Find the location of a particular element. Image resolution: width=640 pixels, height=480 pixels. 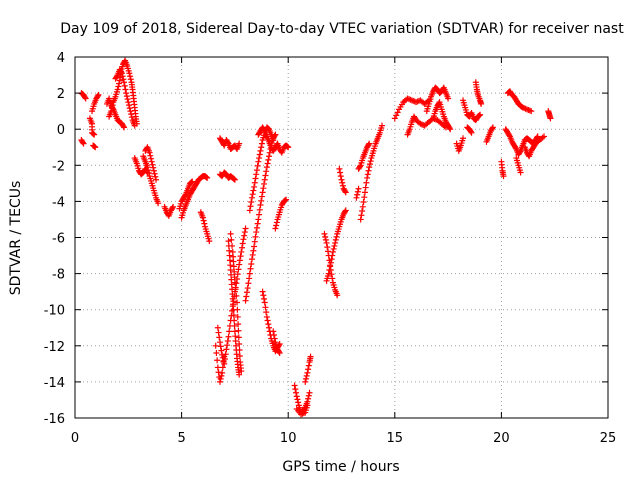

y-tick-label: -6 is located at coordinates (58, 239).